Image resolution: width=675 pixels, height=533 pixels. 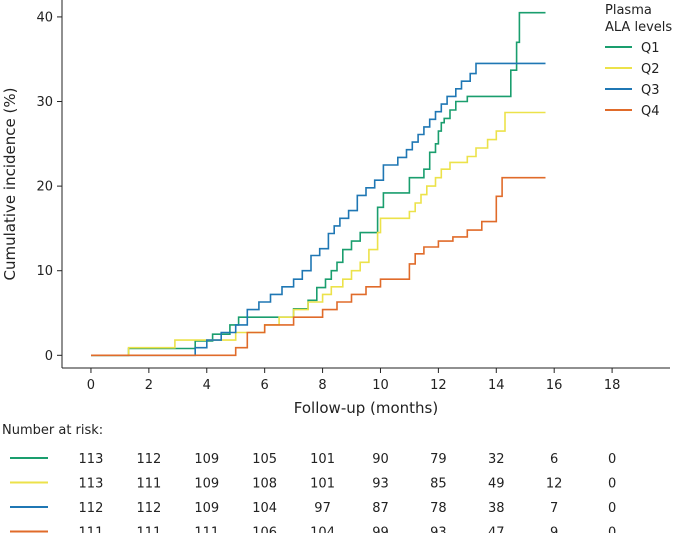 I want to click on risk-cell: 106, so click(x=264, y=529).